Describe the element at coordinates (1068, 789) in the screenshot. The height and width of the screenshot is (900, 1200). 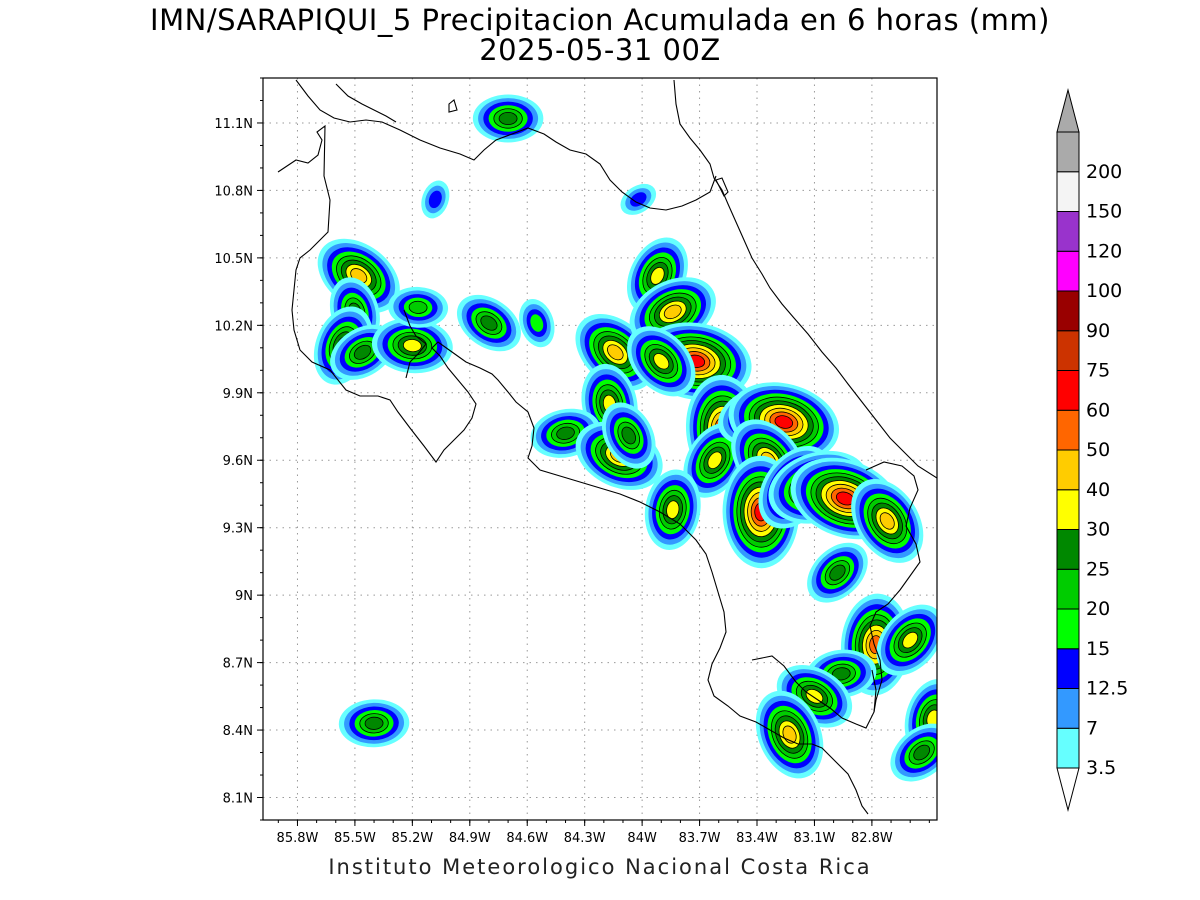
I see `colorbar-bottom-arrow` at that location.